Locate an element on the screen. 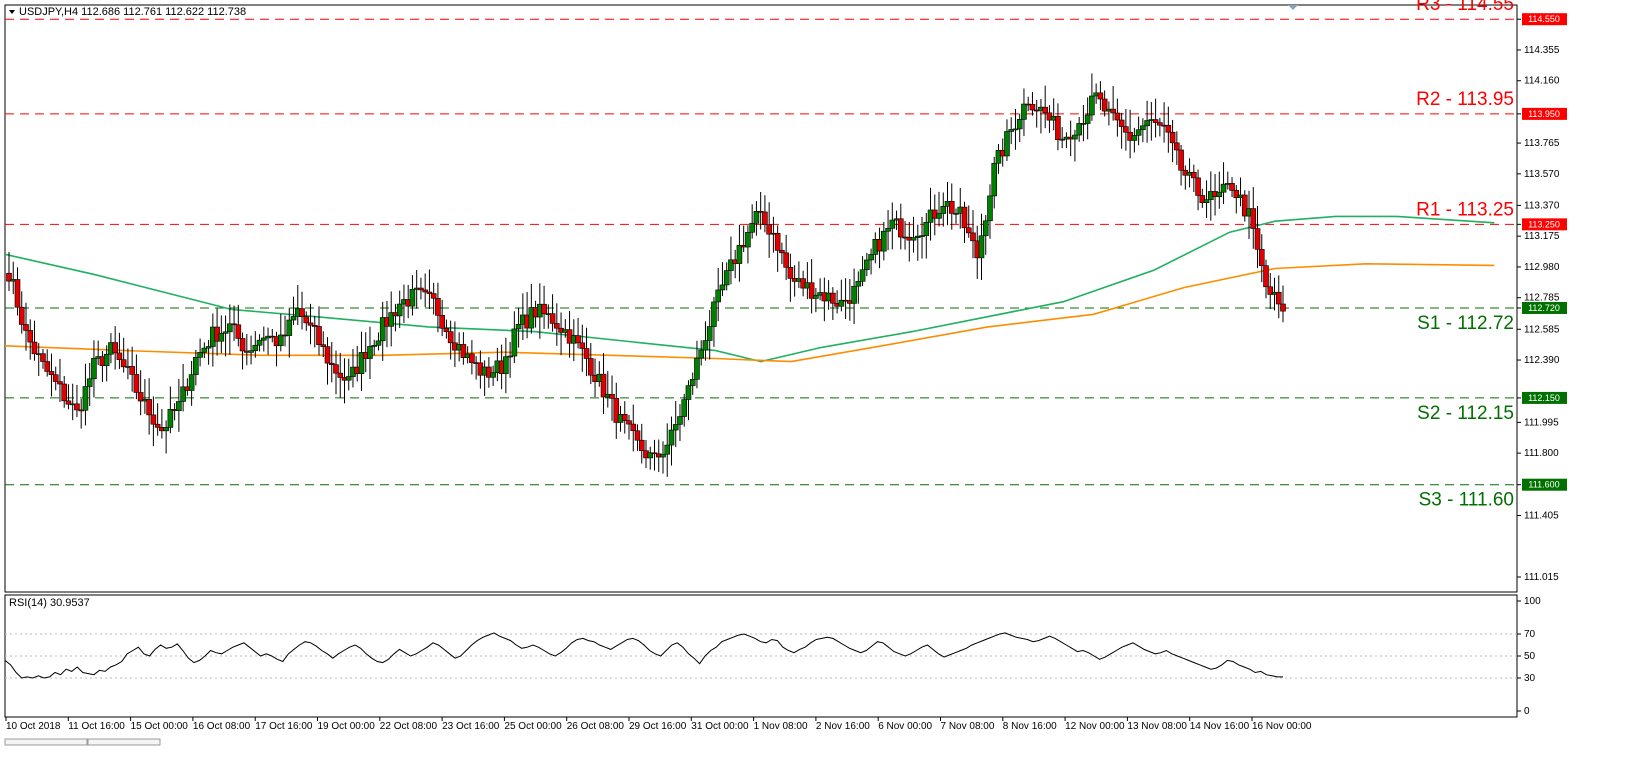 The height and width of the screenshot is (776, 1639). level-label: S2 - 112.15 is located at coordinates (1465, 413).